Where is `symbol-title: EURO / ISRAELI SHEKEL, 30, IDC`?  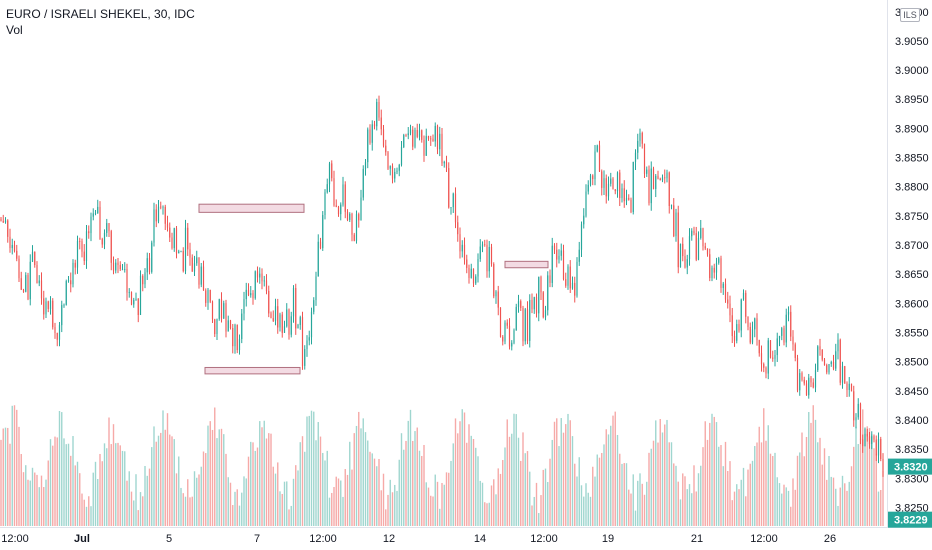
symbol-title: EURO / ISRAELI SHEKEL, 30, IDC is located at coordinates (100, 14).